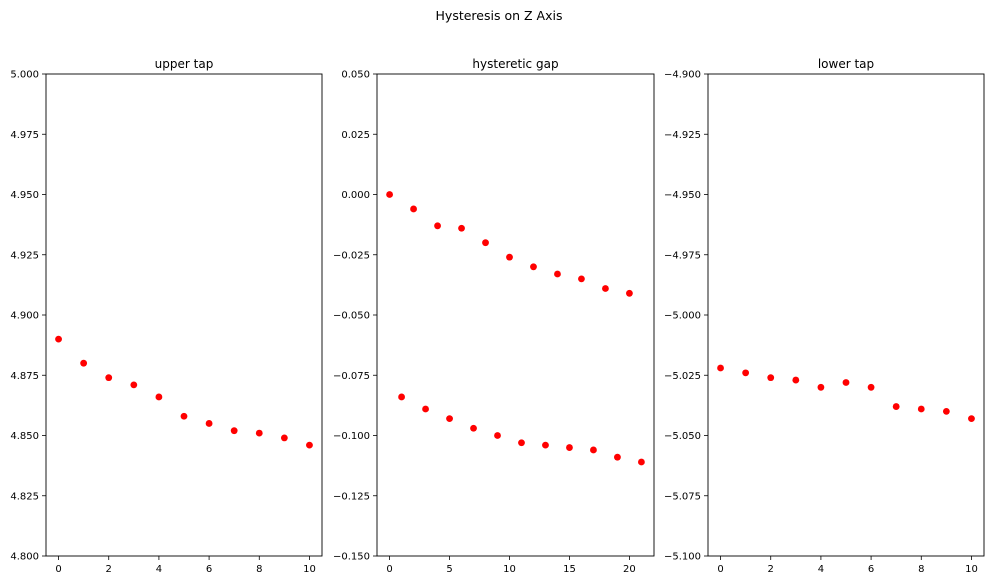 The width and height of the screenshot is (1004, 584). Describe the element at coordinates (24, 436) in the screenshot. I see `y-tick-label: 4.850` at that location.